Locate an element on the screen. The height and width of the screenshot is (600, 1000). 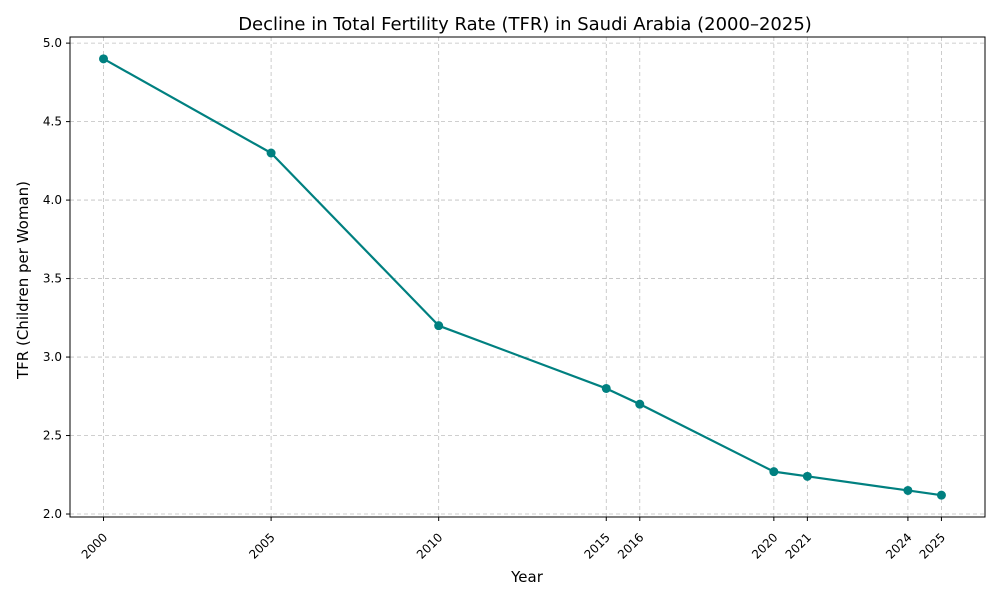
x-tick-label: 2010 is located at coordinates (429, 545).